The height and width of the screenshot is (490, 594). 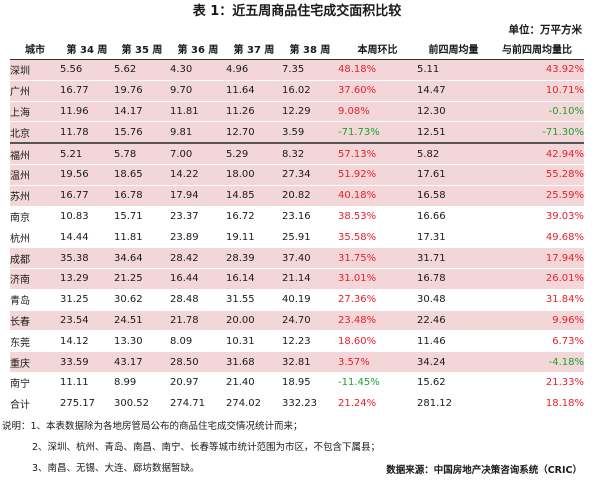 I want to click on cell-city: 广州, so click(x=35, y=91).